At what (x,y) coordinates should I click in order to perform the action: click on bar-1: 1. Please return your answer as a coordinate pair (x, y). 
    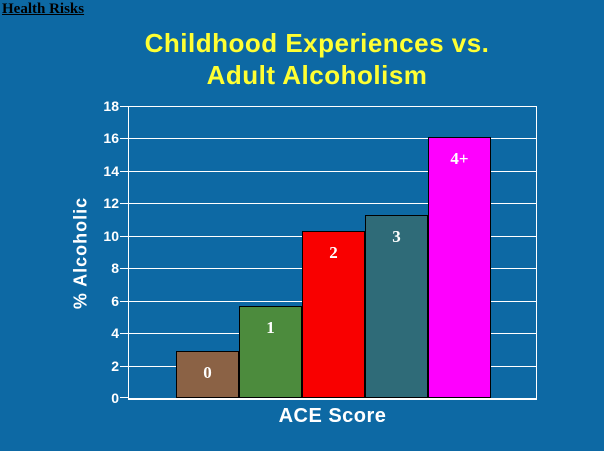
    Looking at the image, I should click on (270, 352).